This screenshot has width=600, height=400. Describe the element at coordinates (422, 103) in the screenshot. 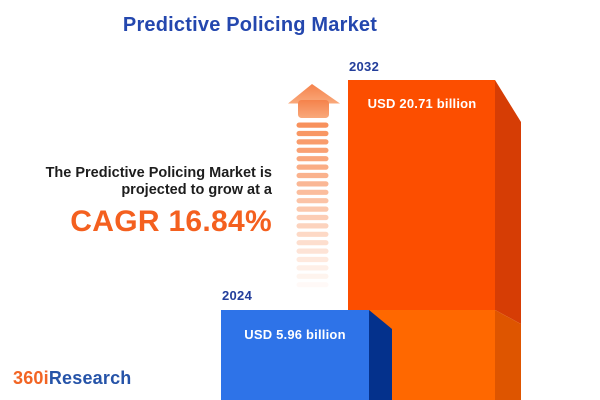

I see `bar-value-2032: USD 20.71 billion` at that location.